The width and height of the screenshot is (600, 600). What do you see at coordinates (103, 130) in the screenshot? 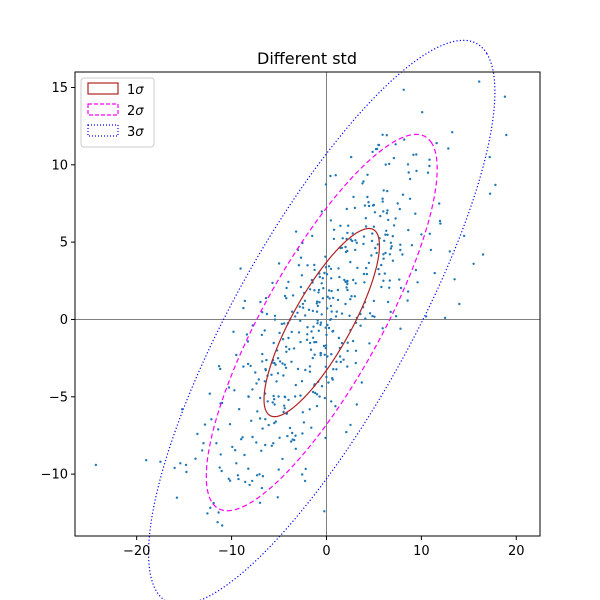
I see `legend-swatch-3sigma` at bounding box center [103, 130].